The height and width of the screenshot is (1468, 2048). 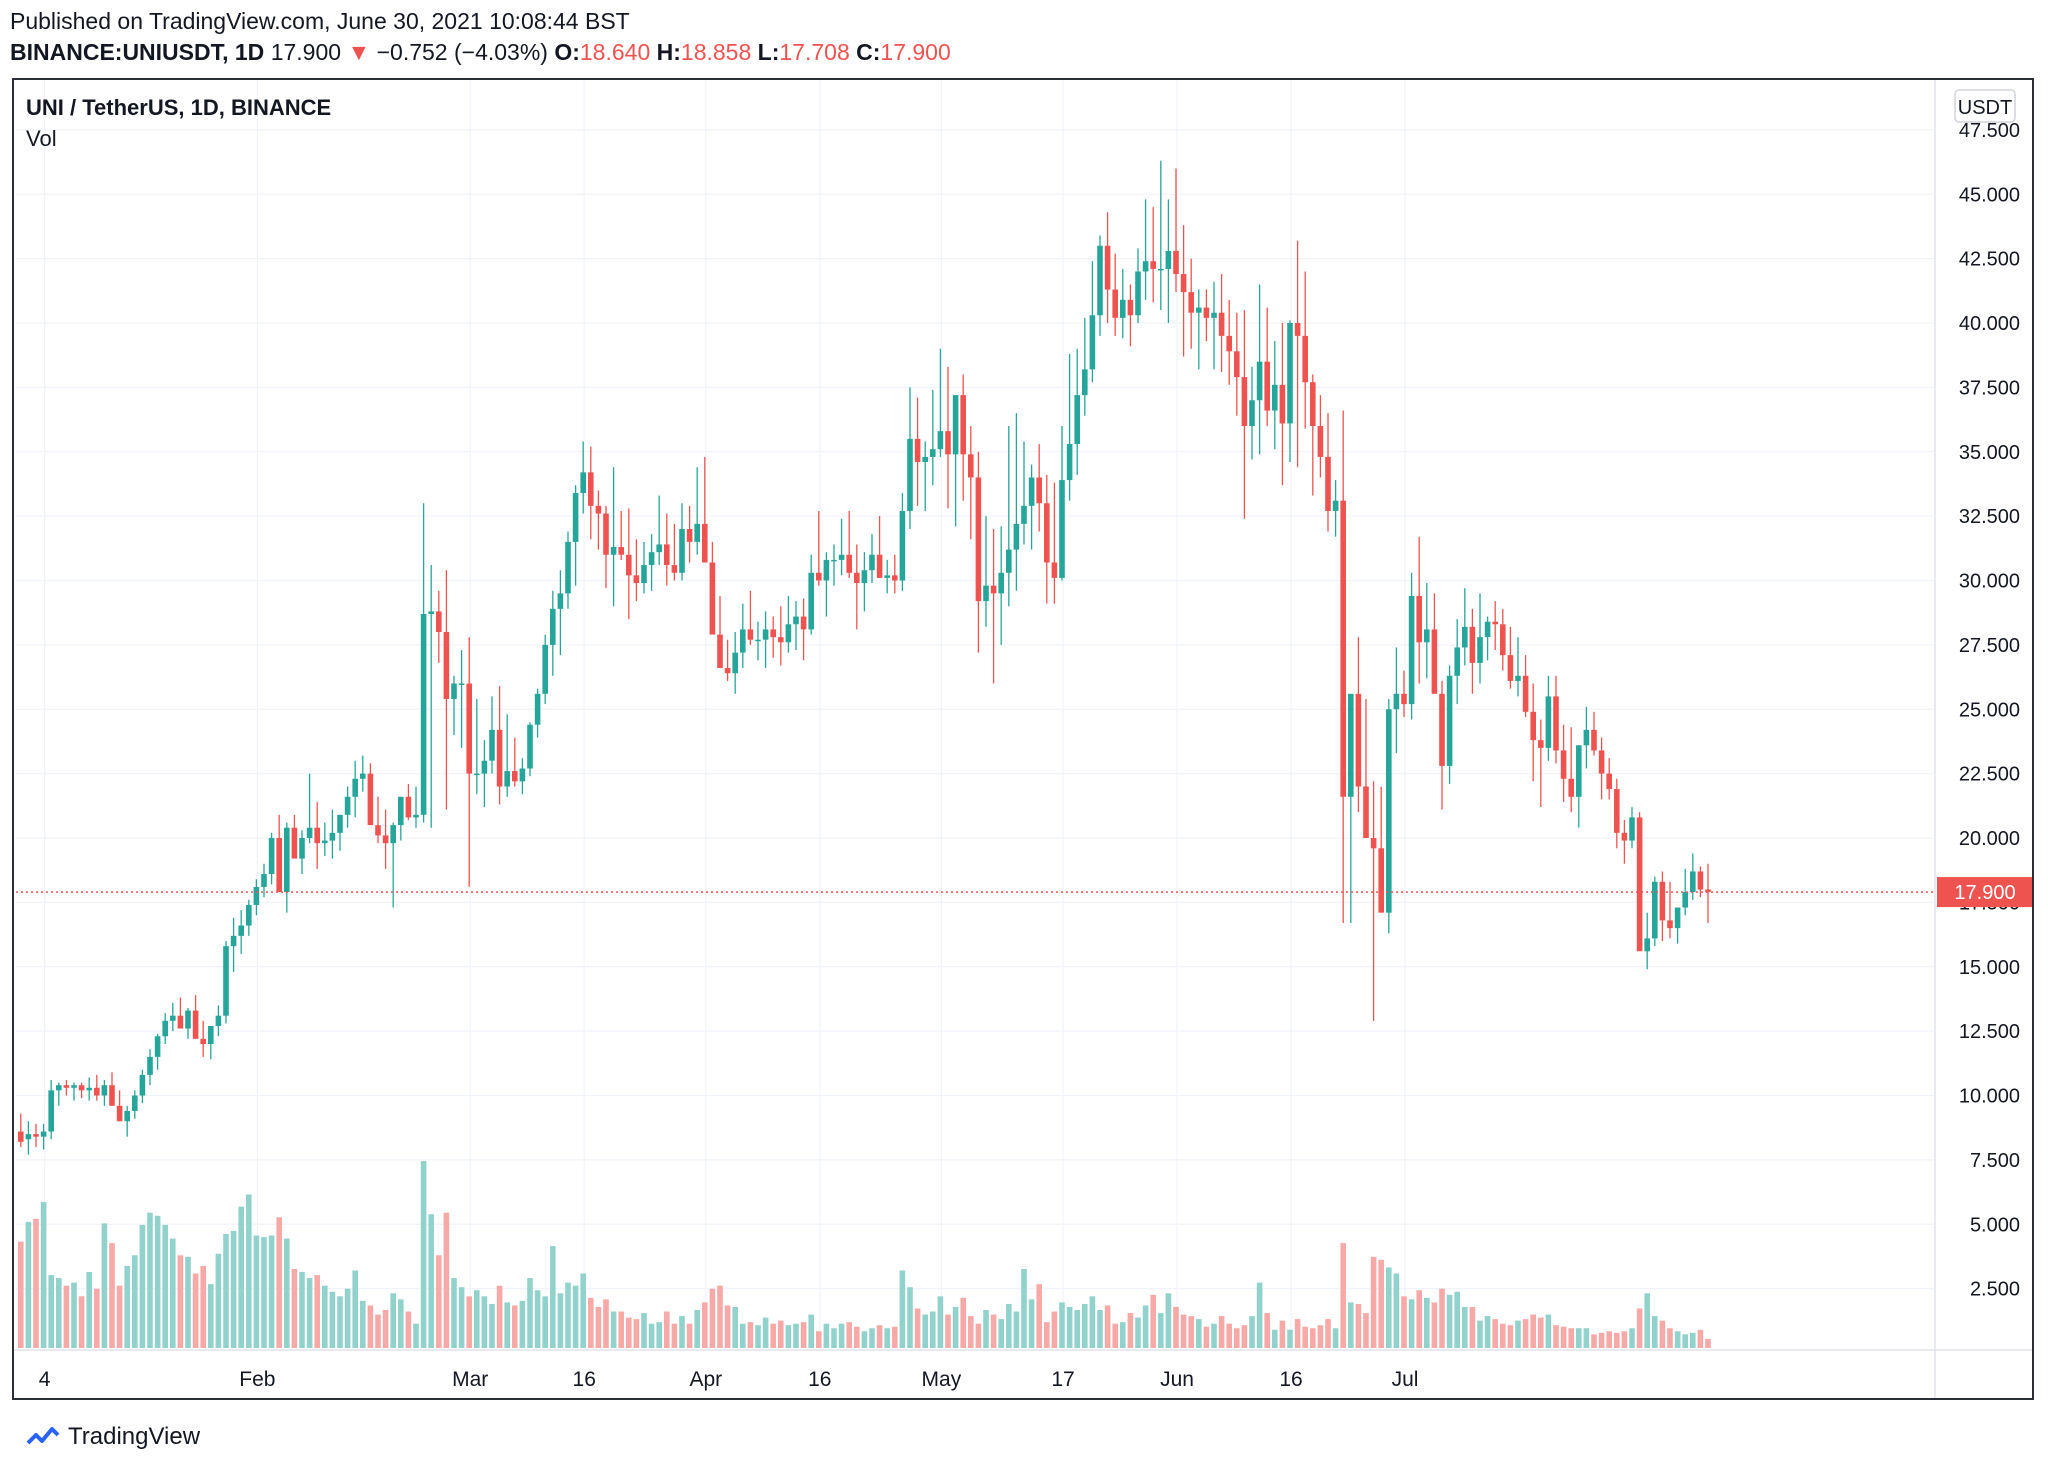 What do you see at coordinates (864, 1254) in the screenshot?
I see `volume-bars` at bounding box center [864, 1254].